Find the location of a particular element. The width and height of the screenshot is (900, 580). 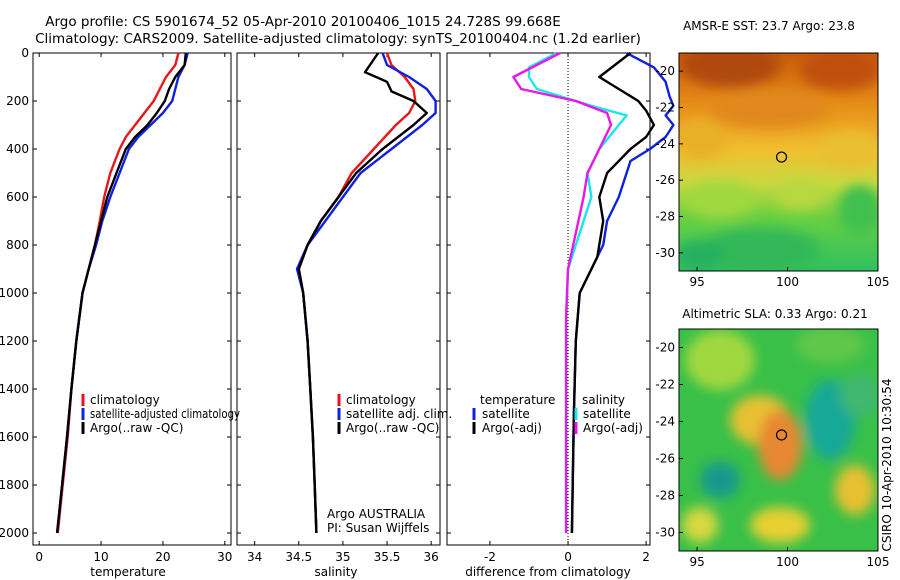

y-tick-label: 400 is located at coordinates (17, 149).